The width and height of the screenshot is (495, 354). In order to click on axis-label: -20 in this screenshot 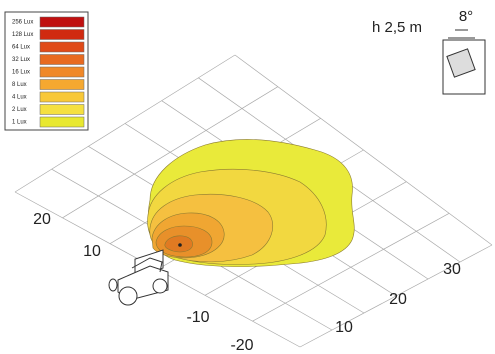, I will do `click(241, 345)`.